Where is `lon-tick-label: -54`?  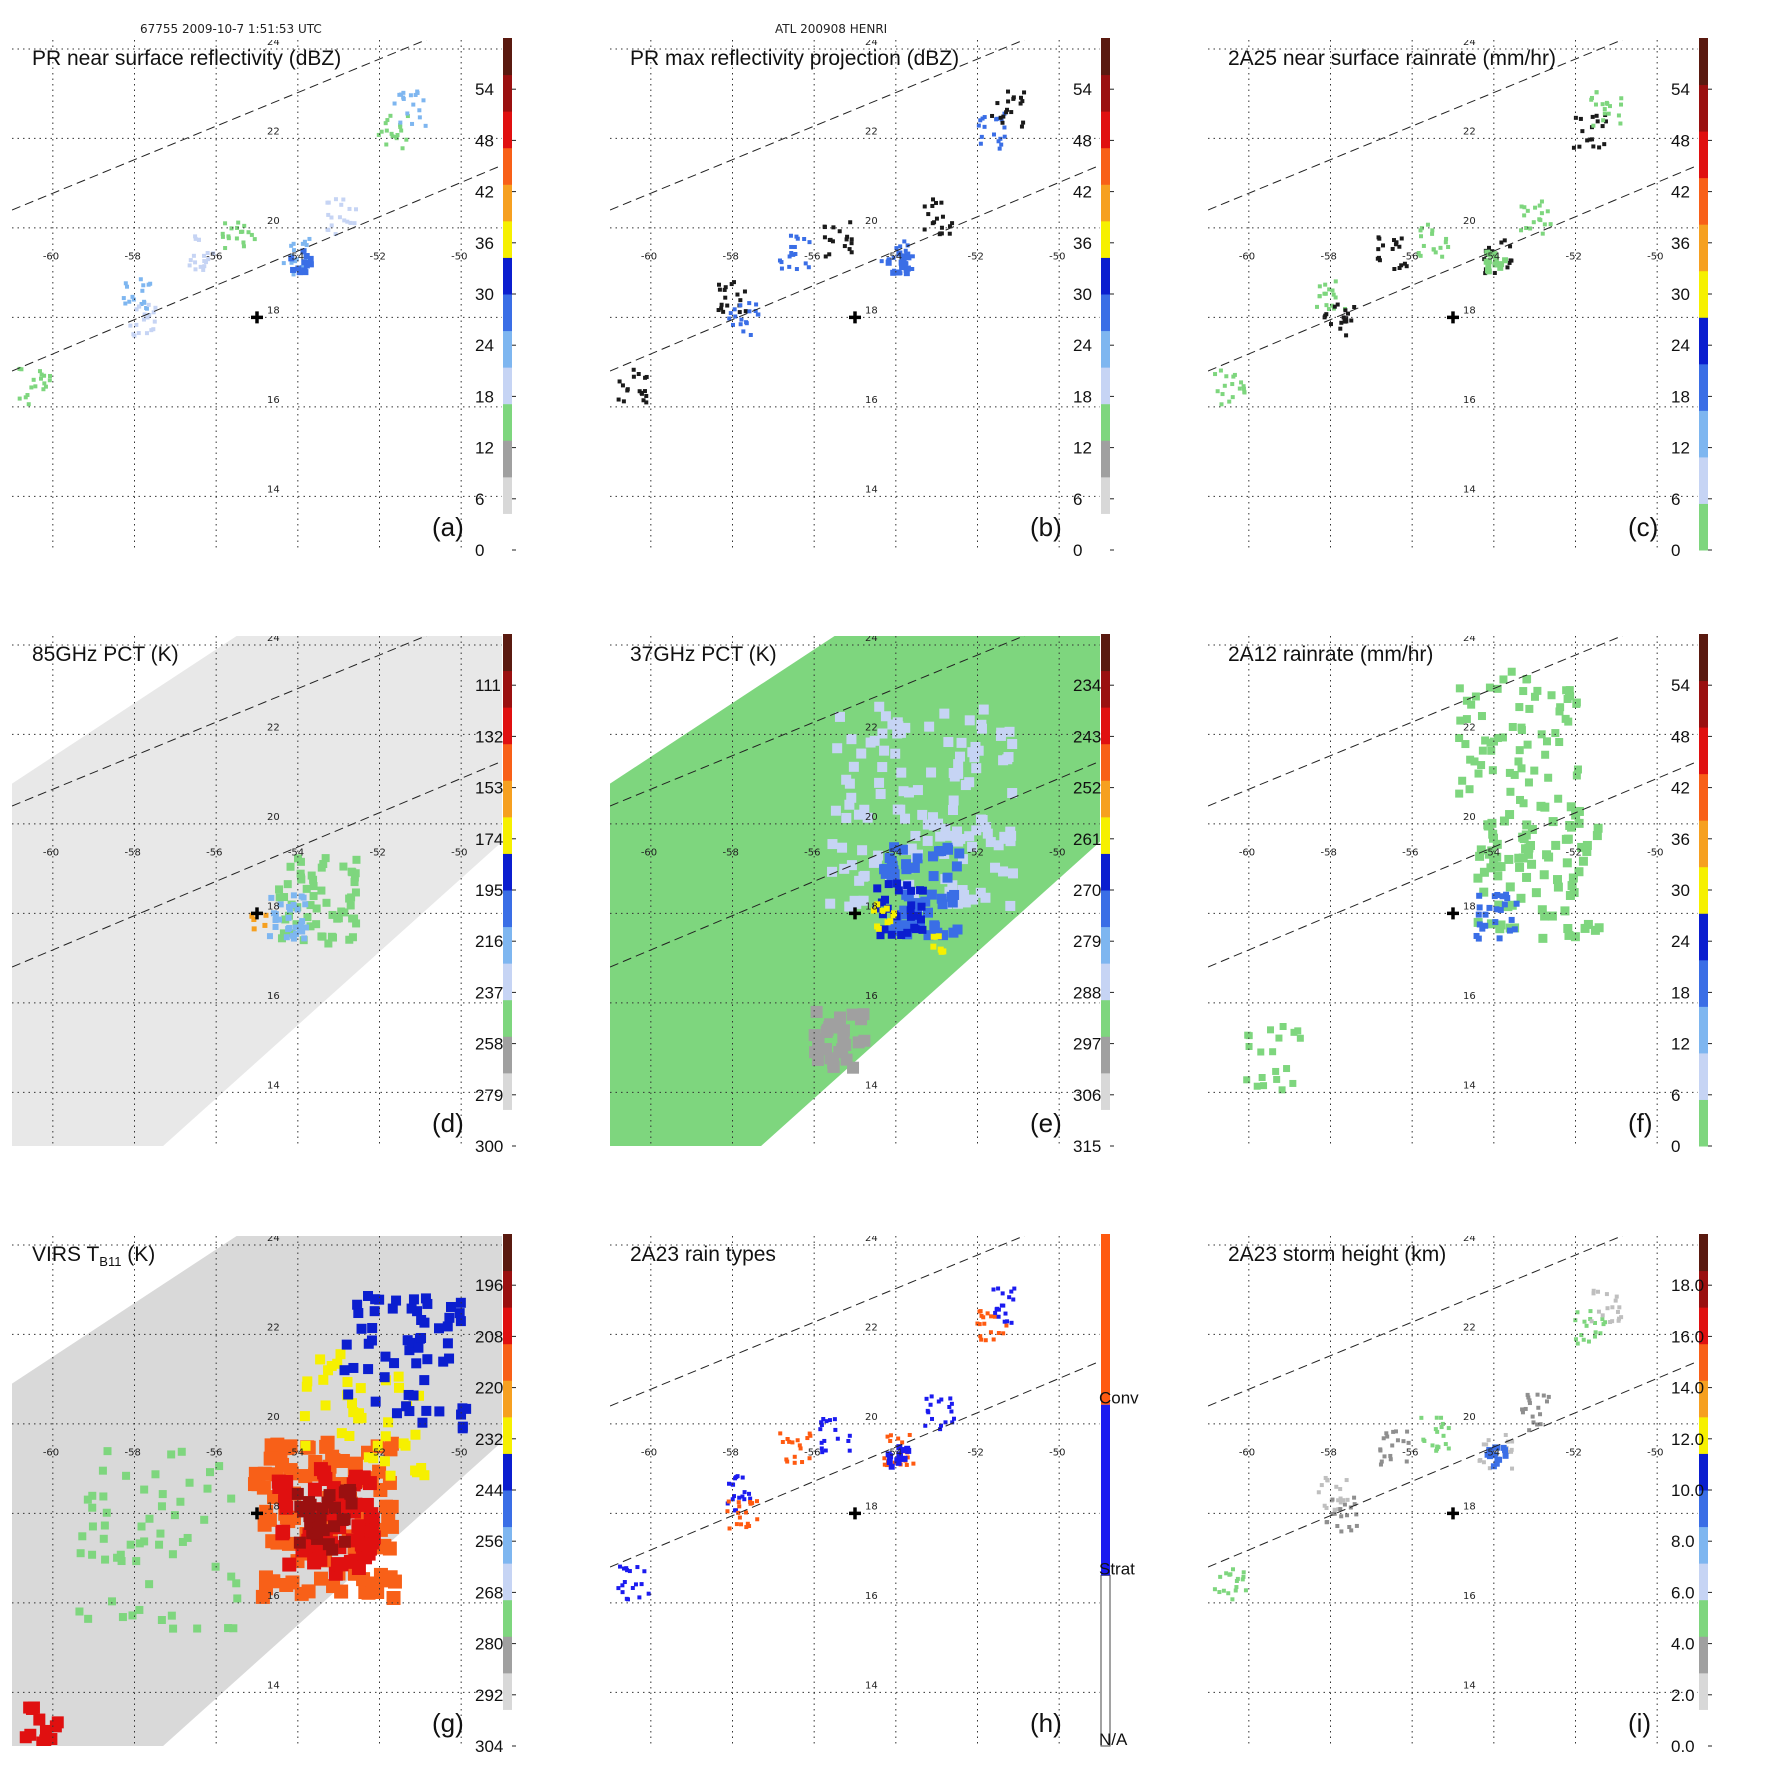 lon-tick-label: -54 is located at coordinates (894, 853).